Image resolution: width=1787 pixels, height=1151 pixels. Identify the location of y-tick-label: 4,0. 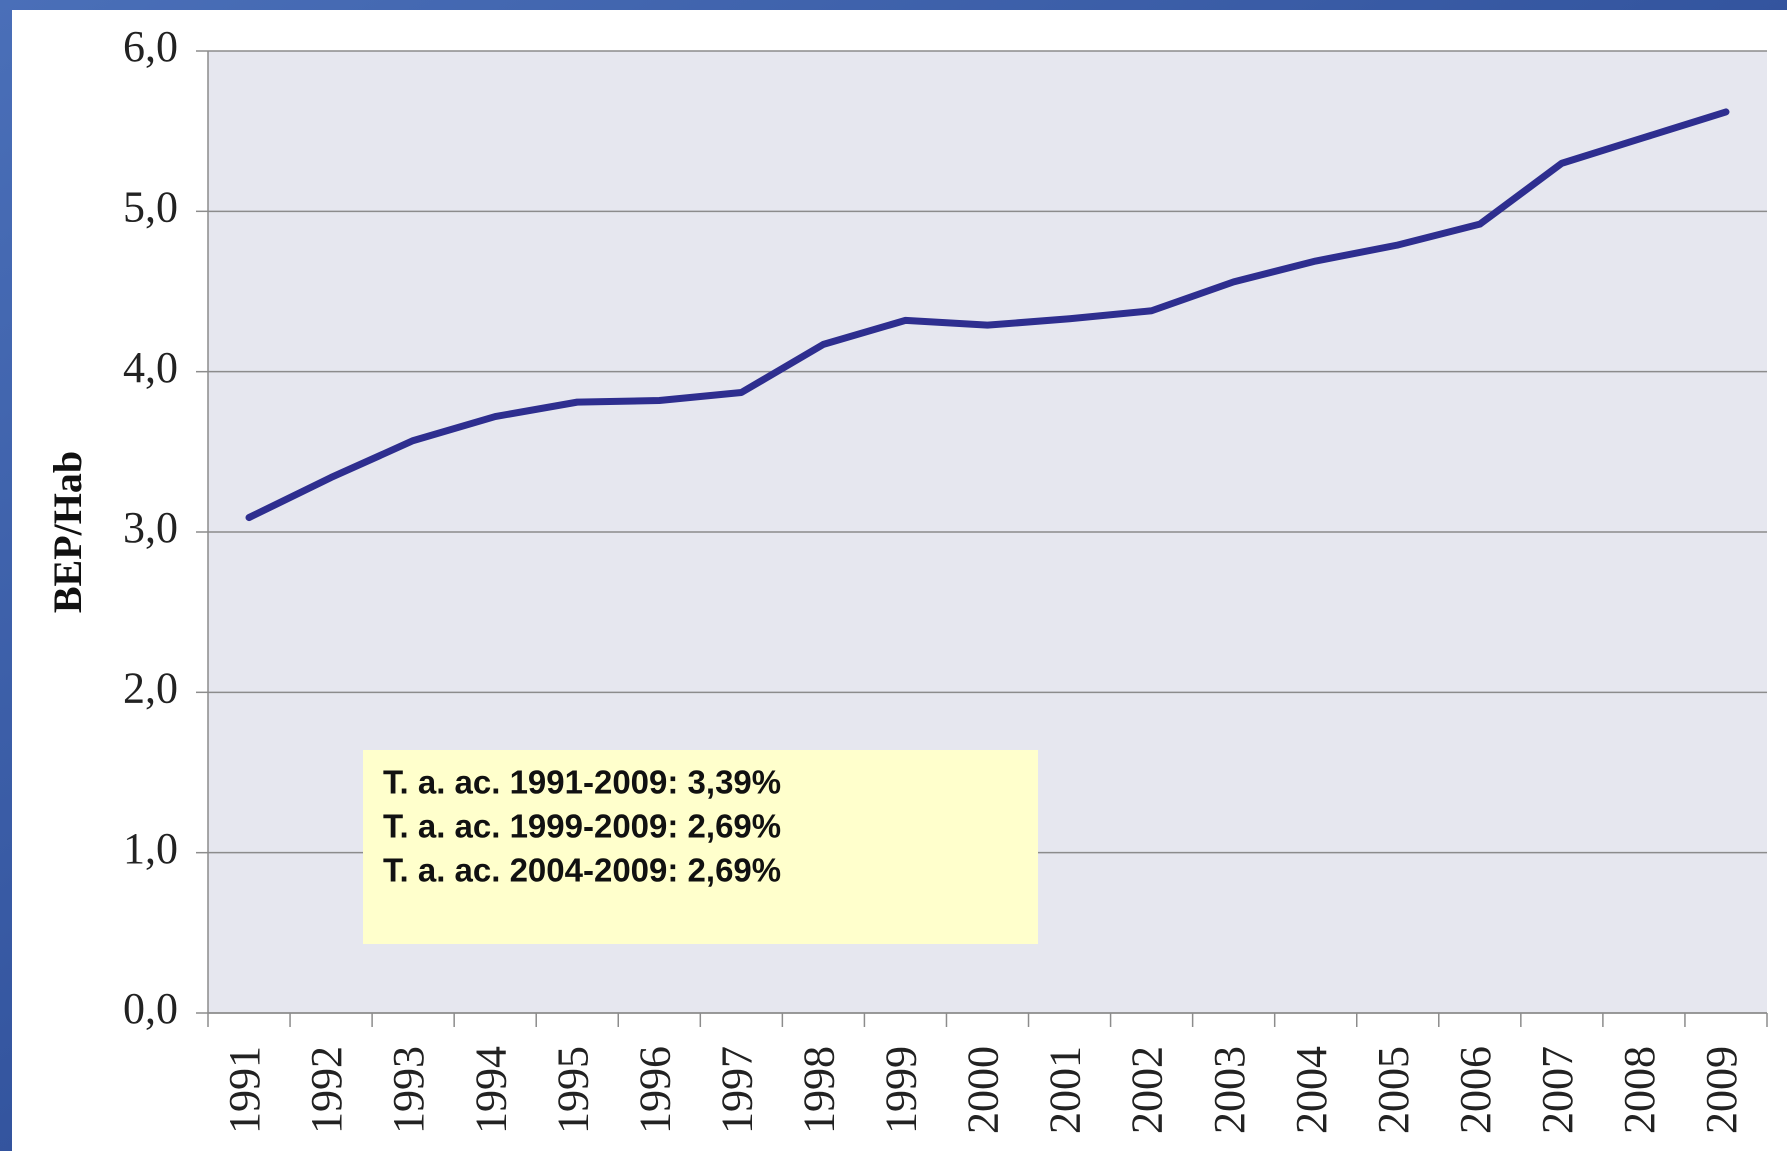
(150, 367).